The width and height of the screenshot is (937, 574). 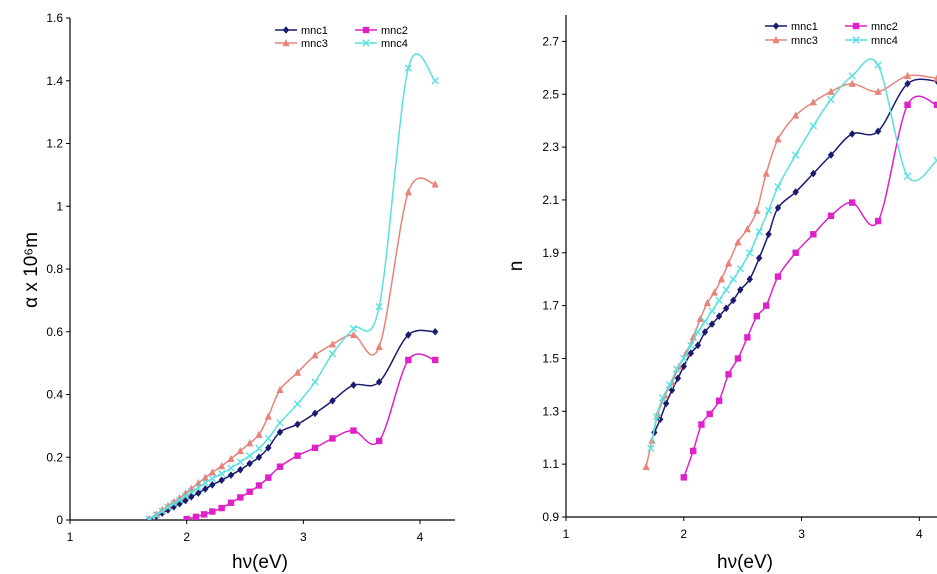 What do you see at coordinates (59, 520) in the screenshot?
I see `y-tick-label: 0` at bounding box center [59, 520].